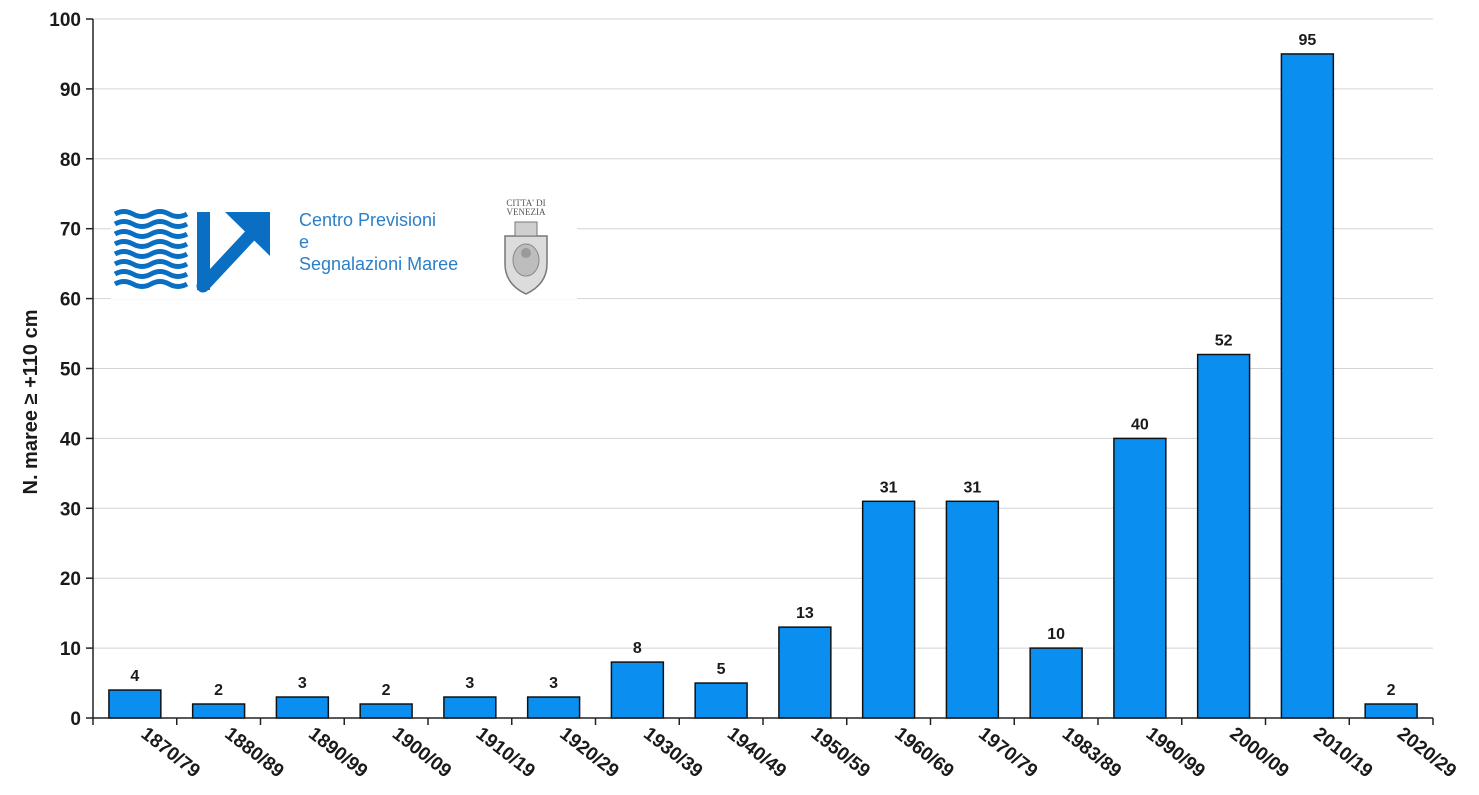 The height and width of the screenshot is (795, 1479). Describe the element at coordinates (70, 439) in the screenshot. I see `y-tick-label: 40` at that location.